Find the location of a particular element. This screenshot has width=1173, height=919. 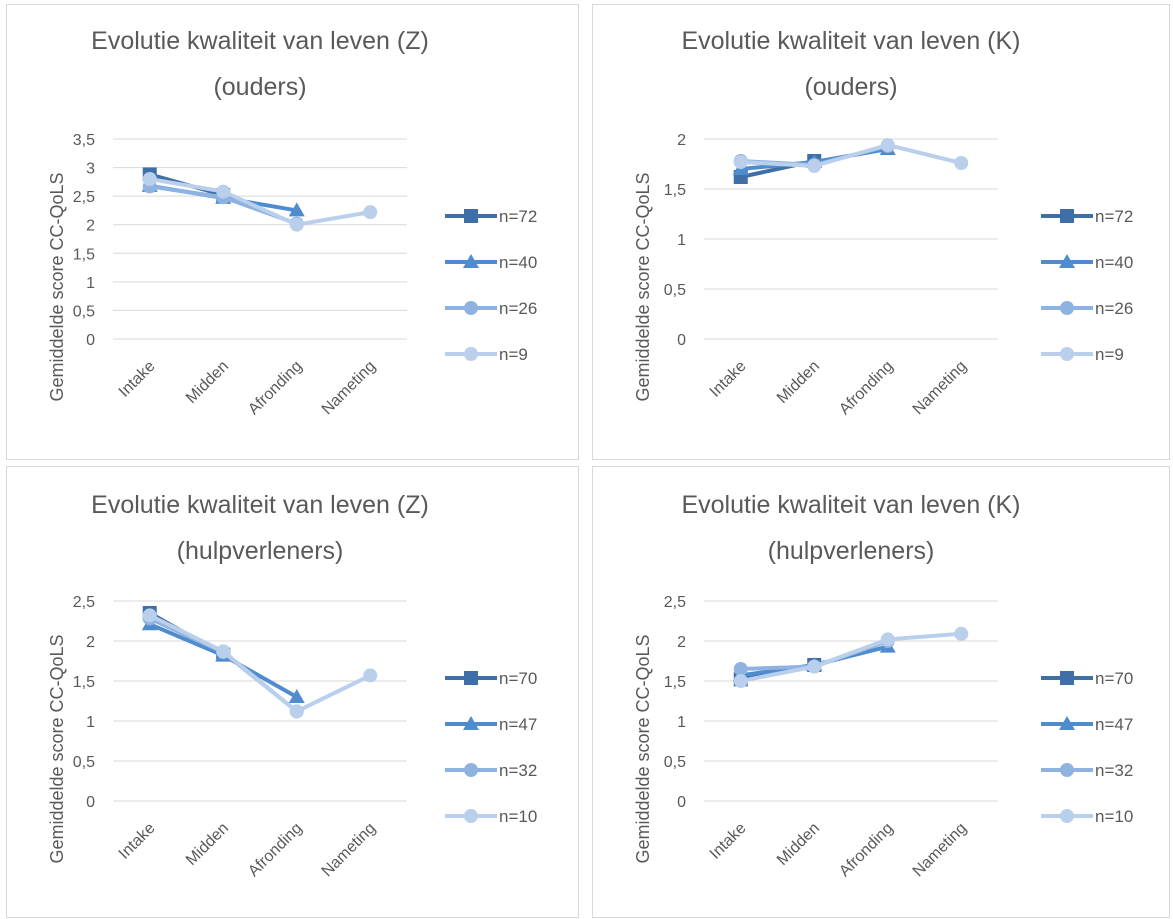

chart-title: Evolutie kwaliteit van leven (K) is located at coordinates (850, 41).